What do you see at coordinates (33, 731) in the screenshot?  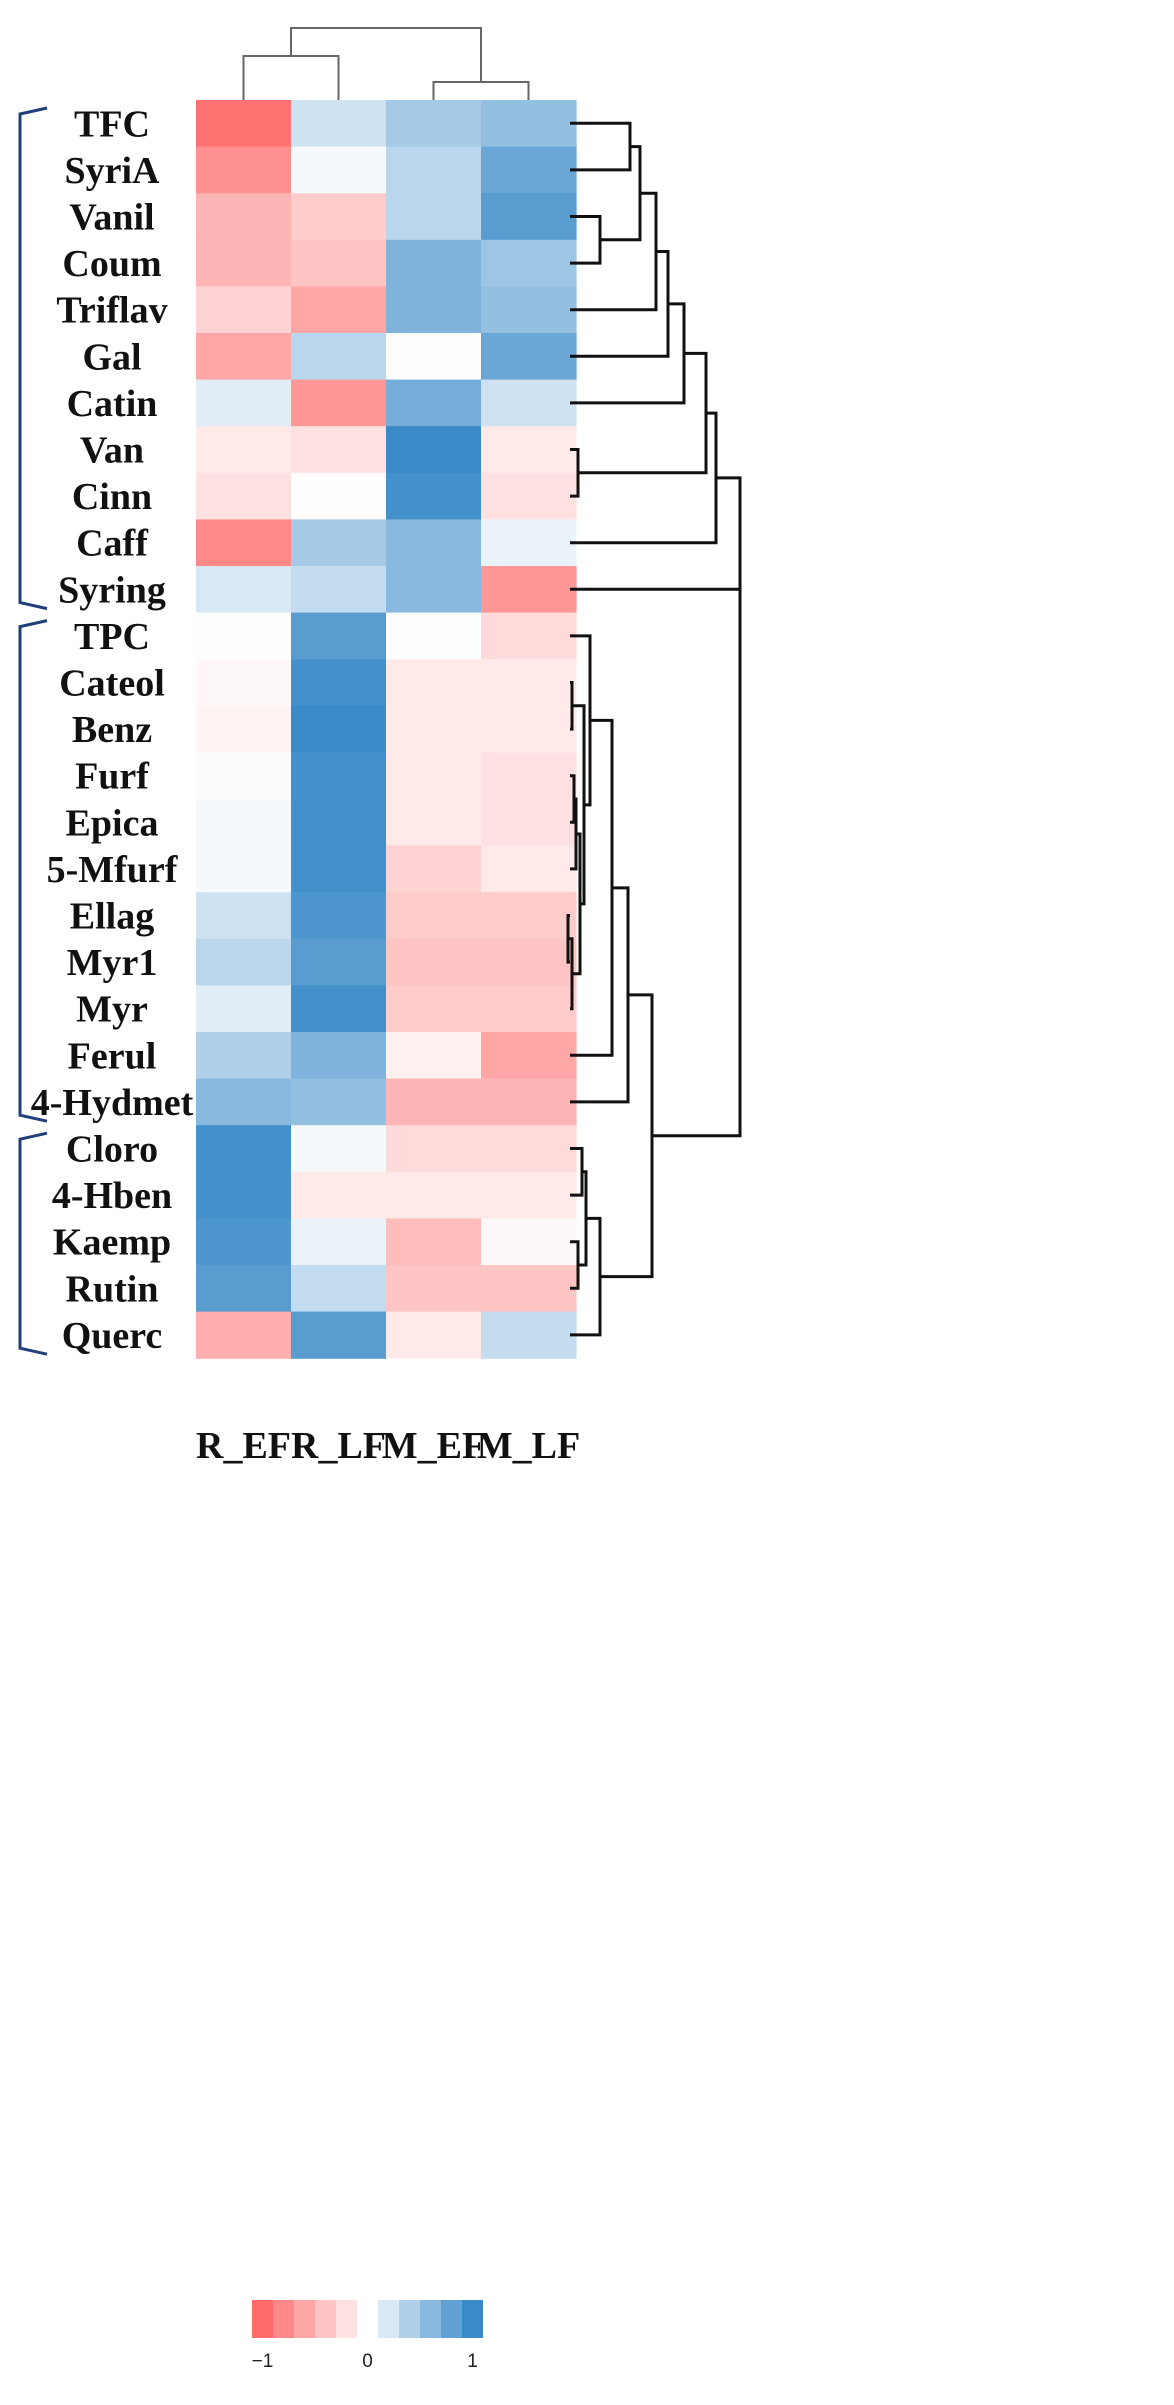 I see `cluster-brackets` at bounding box center [33, 731].